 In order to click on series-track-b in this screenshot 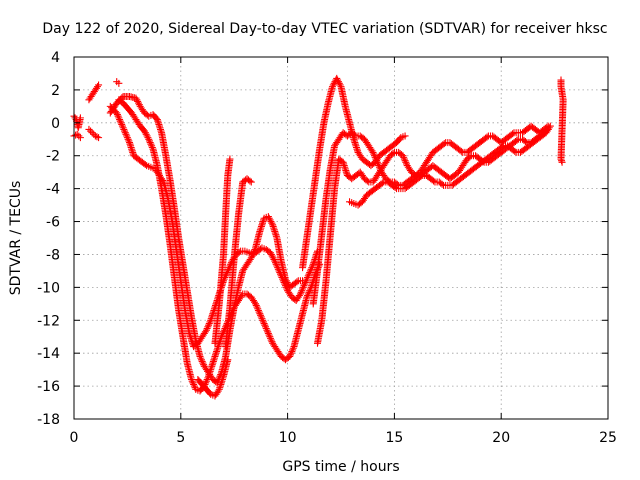, I will do `click(77, 136)`.